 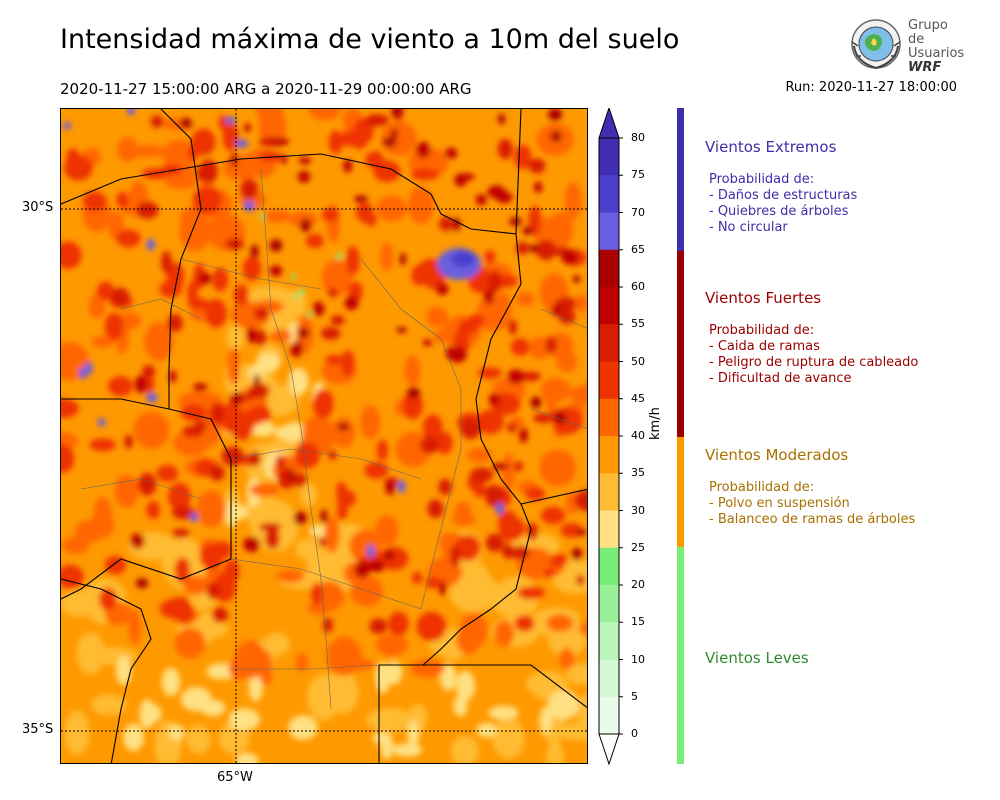 What do you see at coordinates (638, 324) in the screenshot?
I see `colorbar-tick-label: 55` at bounding box center [638, 324].